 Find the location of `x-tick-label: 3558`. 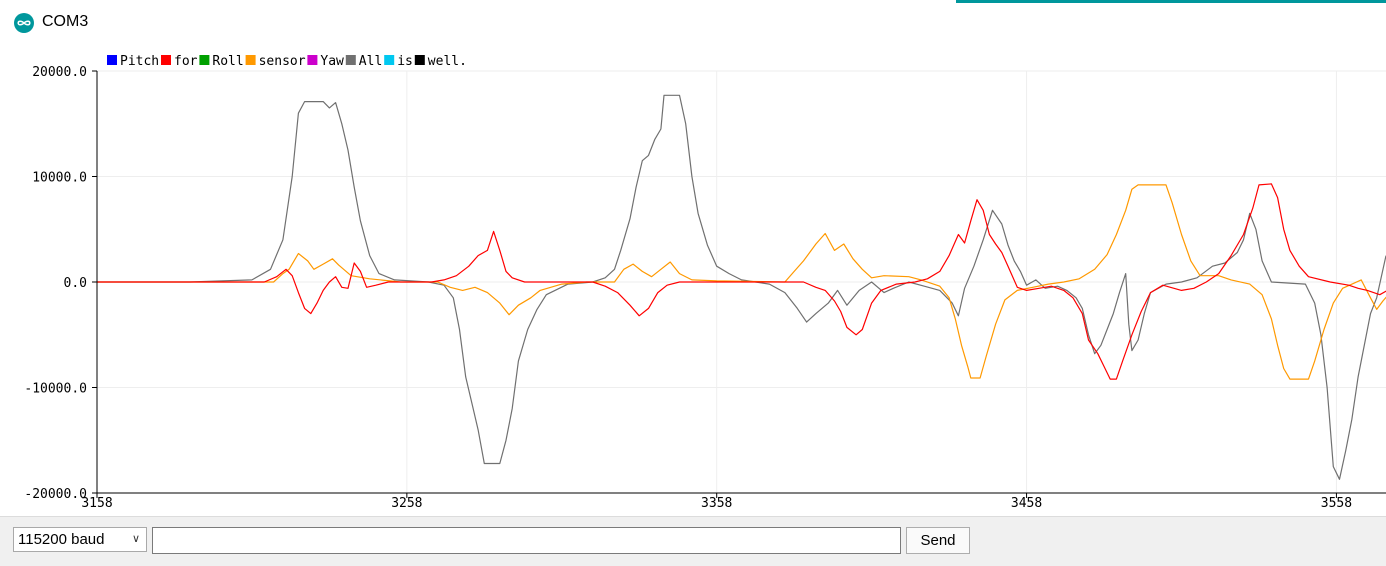

x-tick-label: 3558 is located at coordinates (1336, 503).